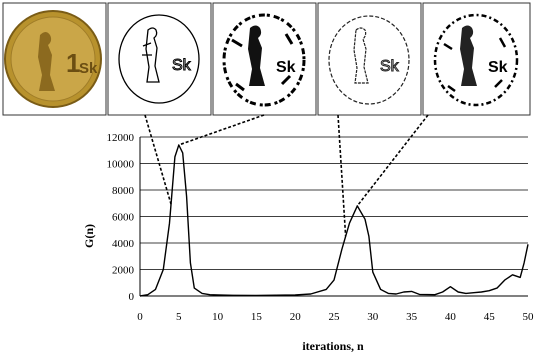 This screenshot has width=534, height=356. What do you see at coordinates (89, 236) in the screenshot?
I see `y-axis-label: G(n)` at bounding box center [89, 236].